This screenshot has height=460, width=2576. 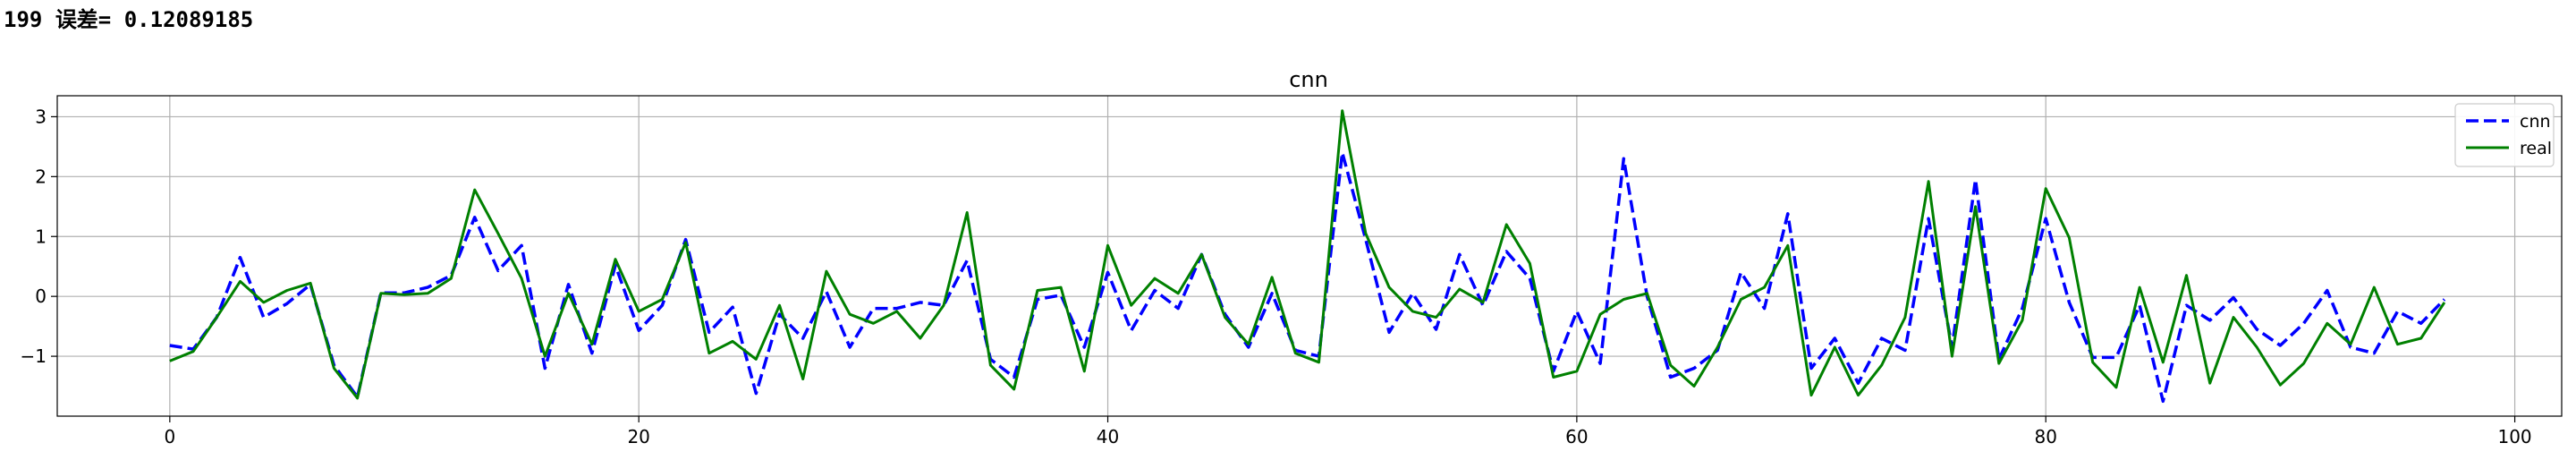 What do you see at coordinates (188, 20) in the screenshot?
I see `error-value: 0.12089185` at bounding box center [188, 20].